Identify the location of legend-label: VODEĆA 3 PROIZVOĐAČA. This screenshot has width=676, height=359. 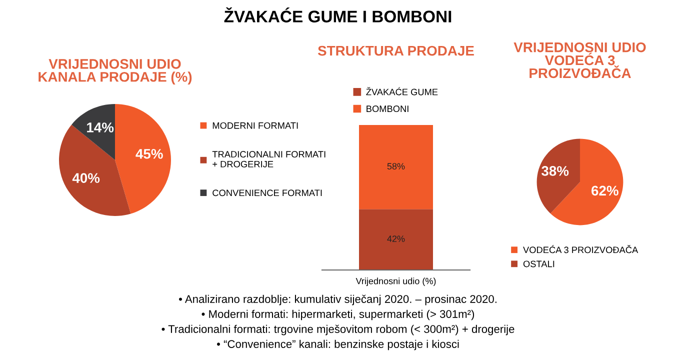
(580, 249).